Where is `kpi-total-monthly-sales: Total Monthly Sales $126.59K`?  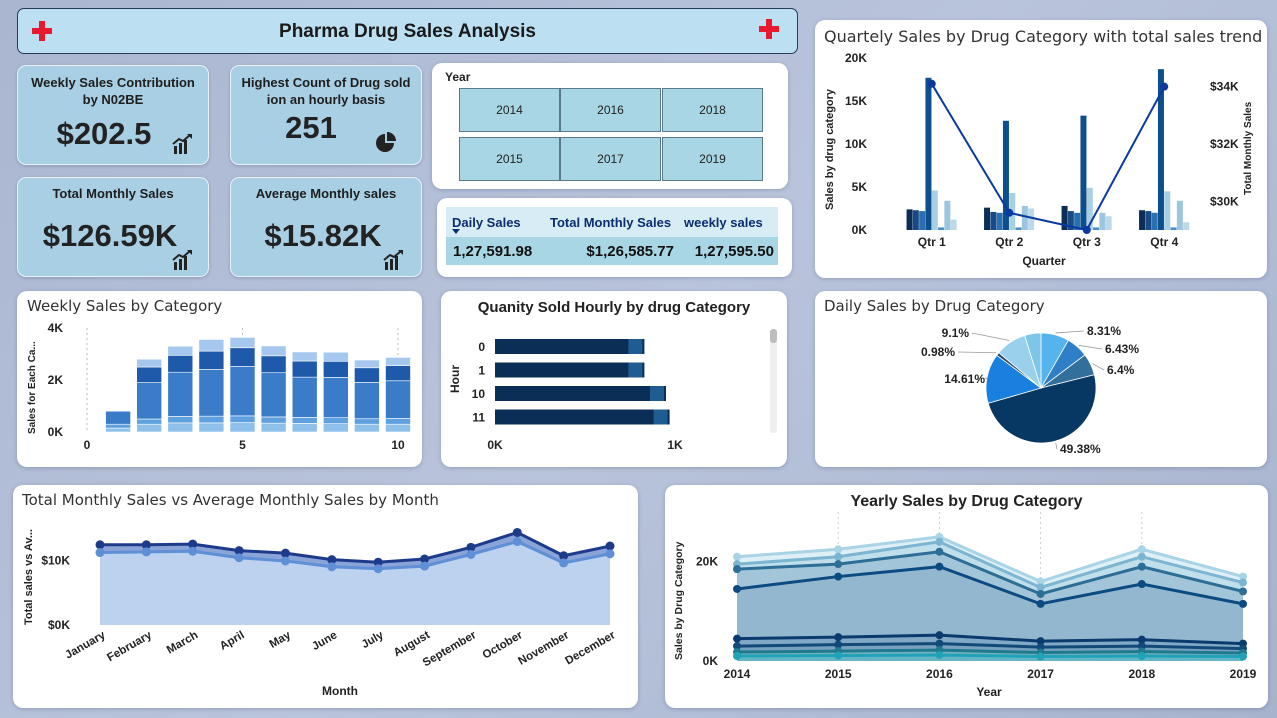
kpi-total-monthly-sales: Total Monthly Sales $126.59K is located at coordinates (113, 227).